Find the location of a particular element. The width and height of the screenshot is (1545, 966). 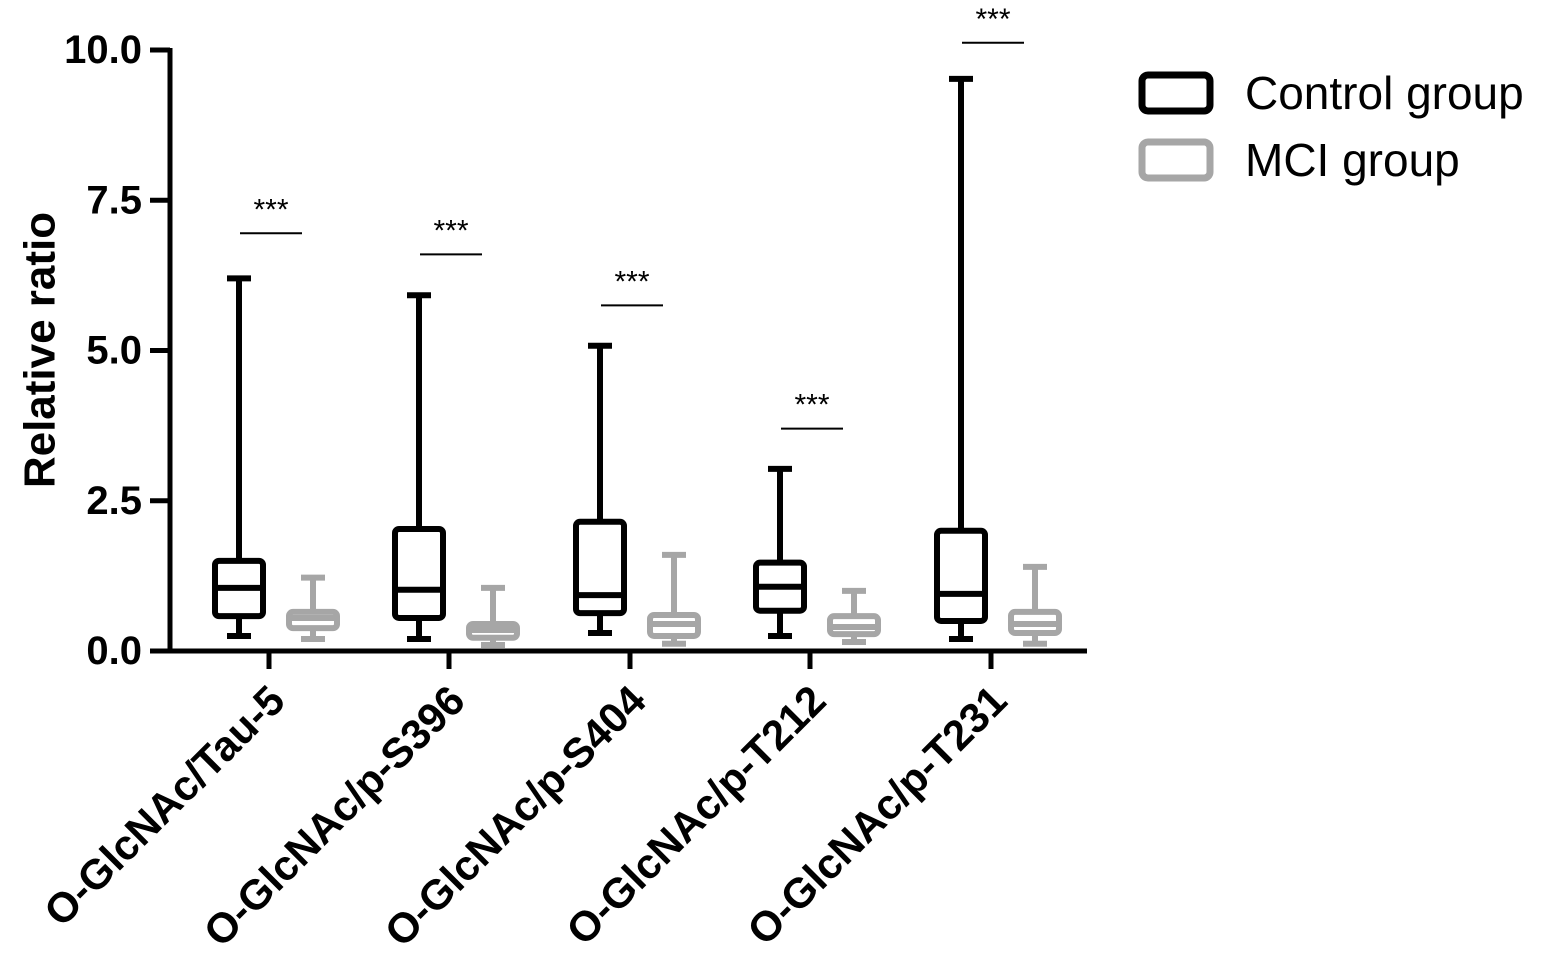

legend-label: Control group is located at coordinates (1384, 93).